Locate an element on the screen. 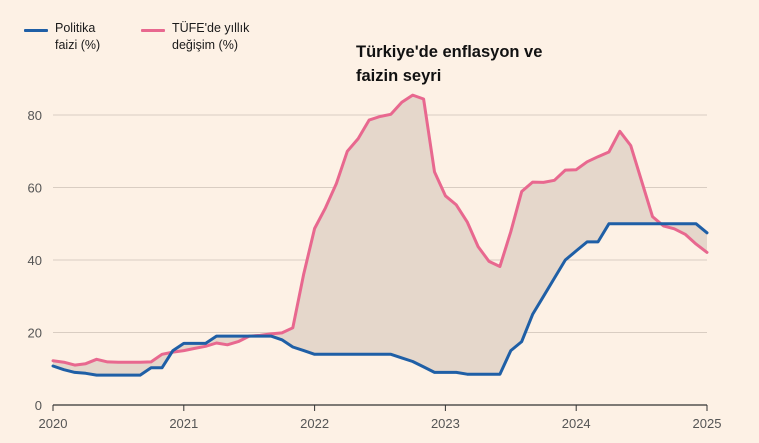  y-tick-label: 60 is located at coordinates (35, 188).